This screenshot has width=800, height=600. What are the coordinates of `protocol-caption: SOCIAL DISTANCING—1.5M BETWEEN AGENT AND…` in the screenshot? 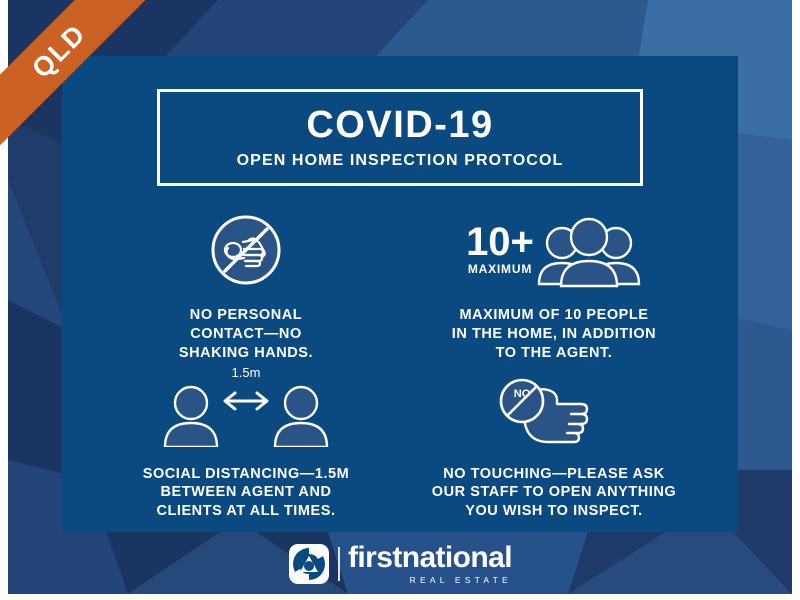 It's located at (246, 492).